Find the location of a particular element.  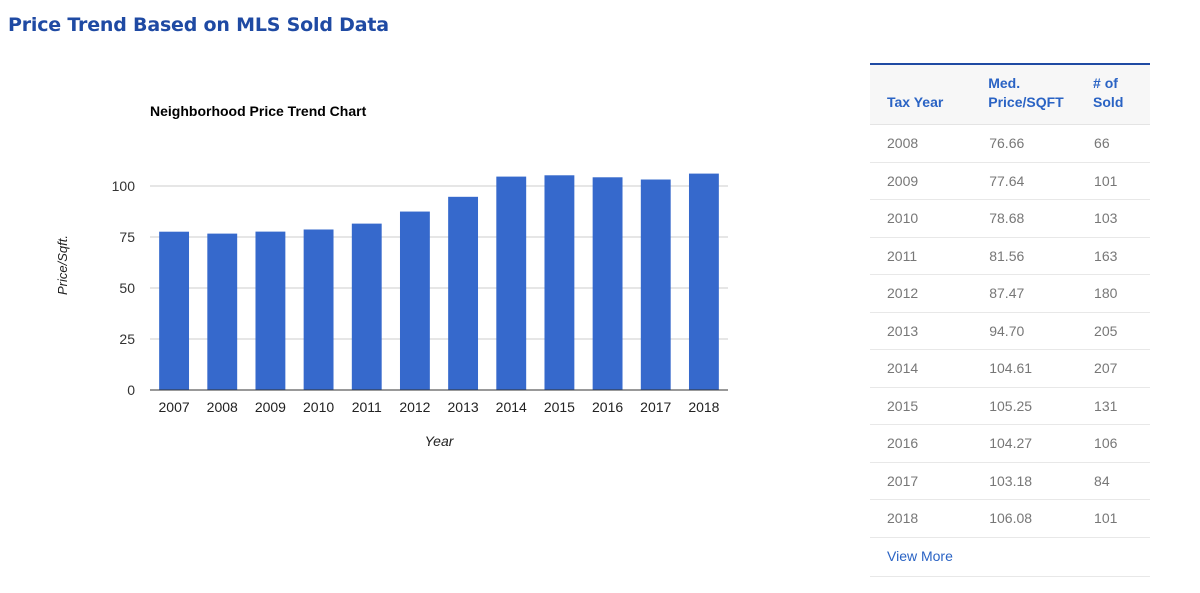

cell-num-sold: 180 is located at coordinates (1121, 293).